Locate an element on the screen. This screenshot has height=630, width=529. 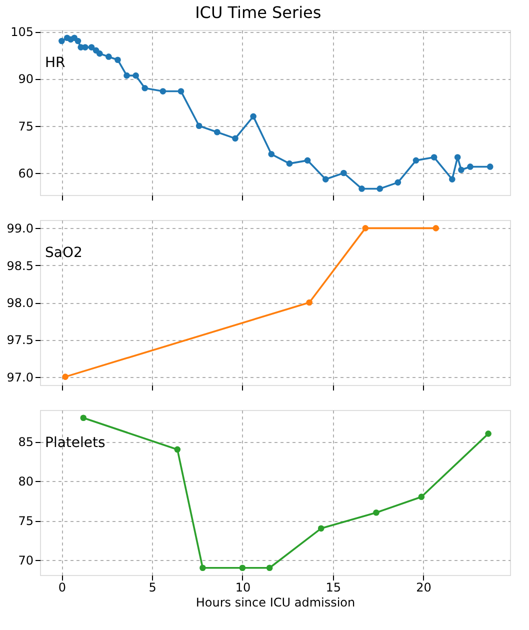
y-tick-label: 97.0 is located at coordinates (20, 377).